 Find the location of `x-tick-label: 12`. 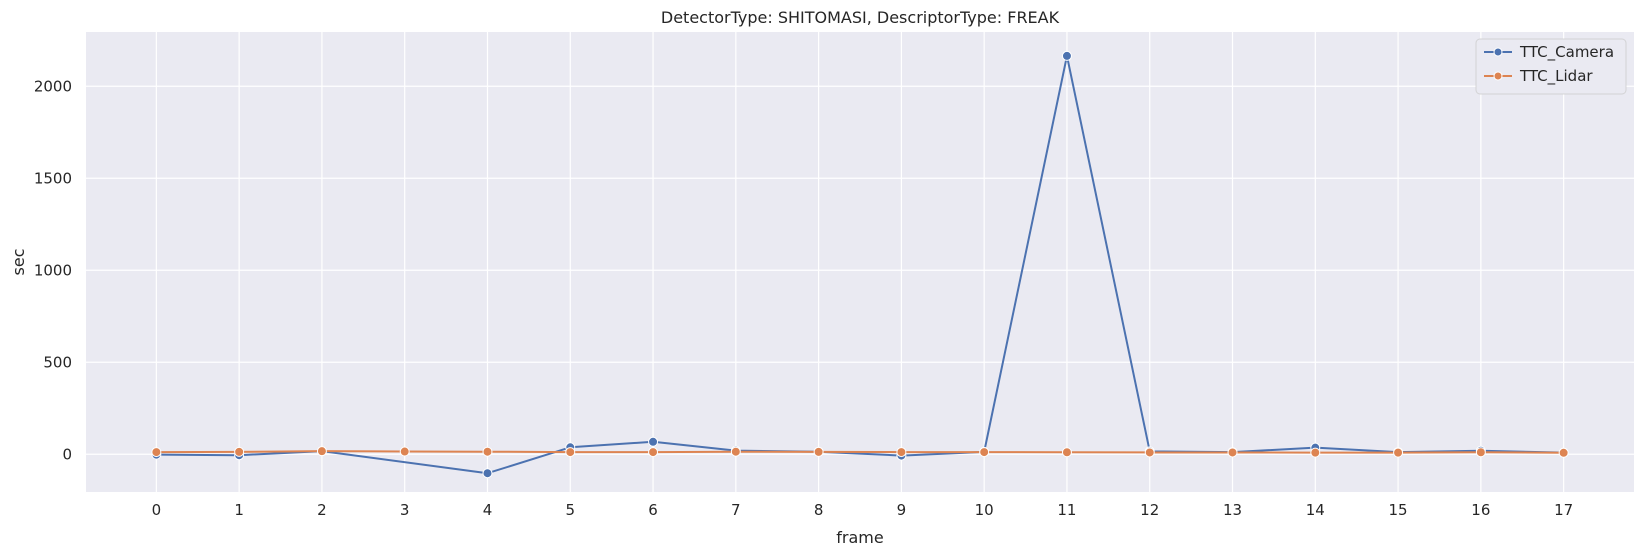

x-tick-label: 12 is located at coordinates (1149, 510).